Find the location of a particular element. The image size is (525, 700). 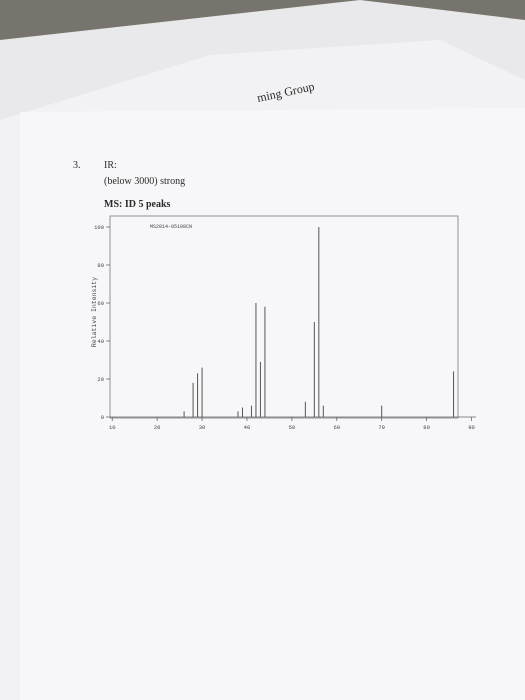

annotation: MS2014-05108CN is located at coordinates (171, 227).